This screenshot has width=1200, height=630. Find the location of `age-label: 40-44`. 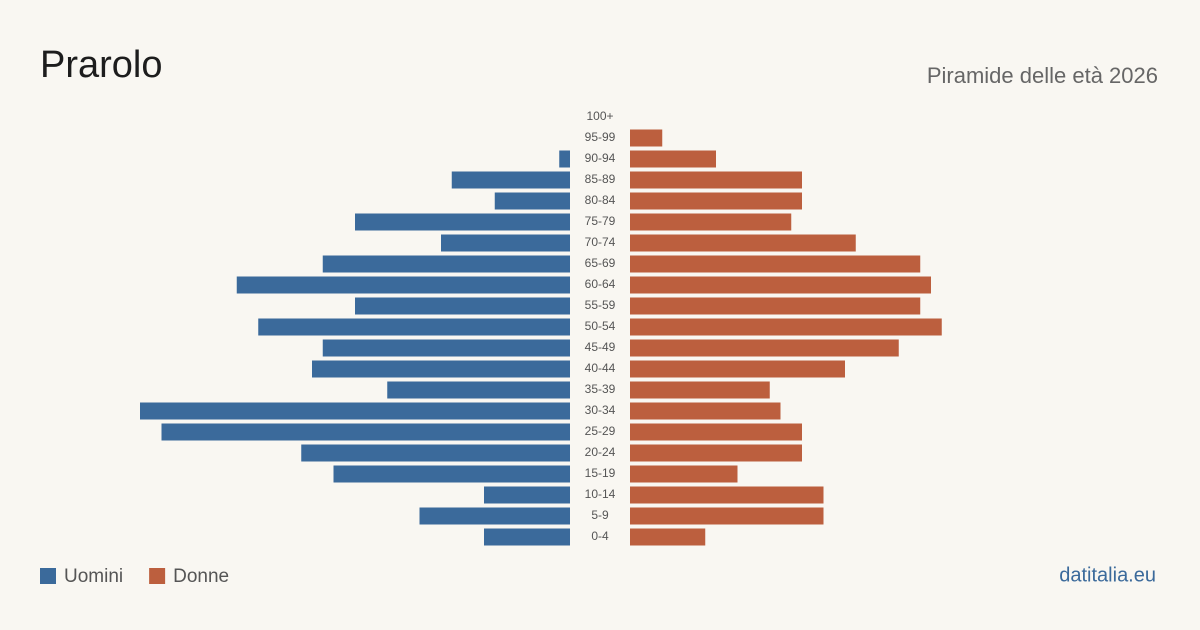

age-label: 40-44 is located at coordinates (600, 368).